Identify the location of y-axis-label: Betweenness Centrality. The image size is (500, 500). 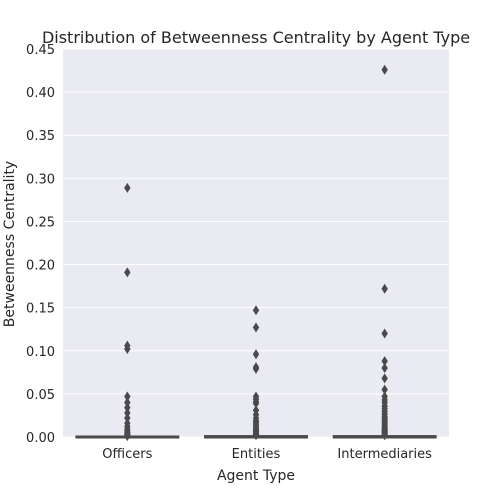
(10, 244).